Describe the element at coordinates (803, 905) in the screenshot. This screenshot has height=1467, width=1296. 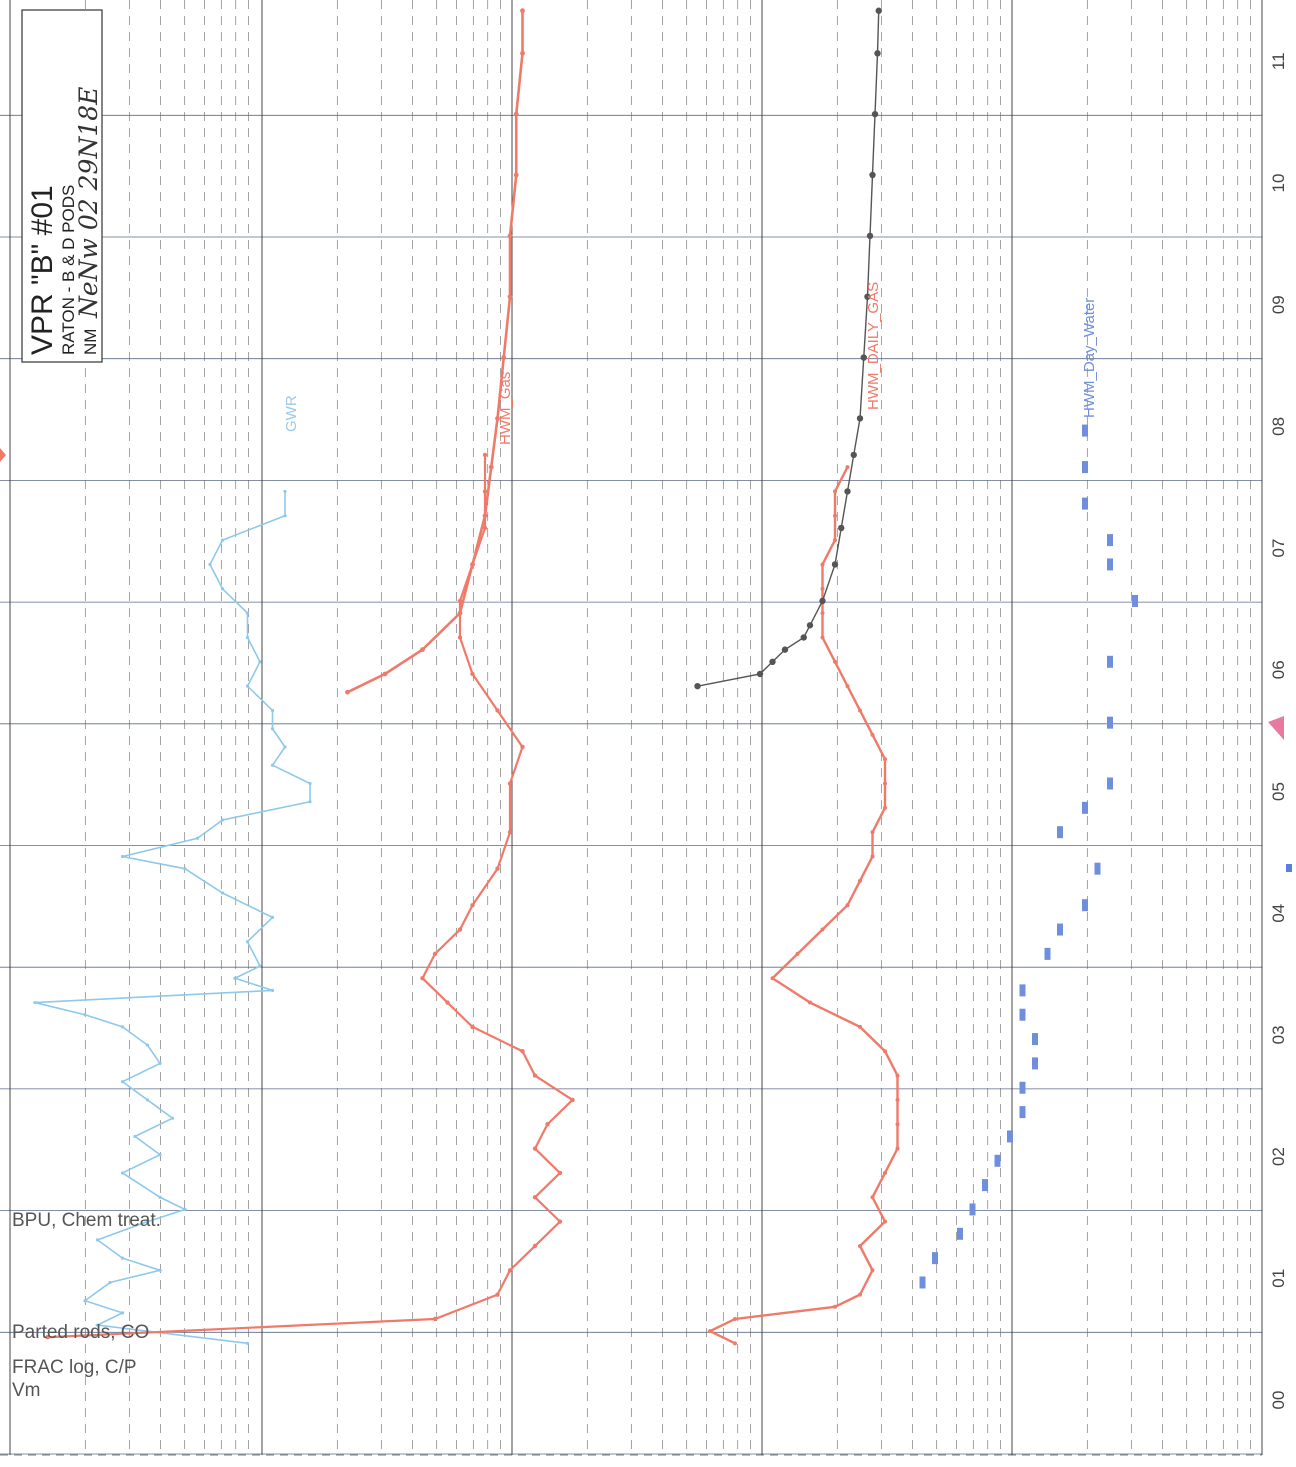
I see `series-hwm-daily-gas` at that location.